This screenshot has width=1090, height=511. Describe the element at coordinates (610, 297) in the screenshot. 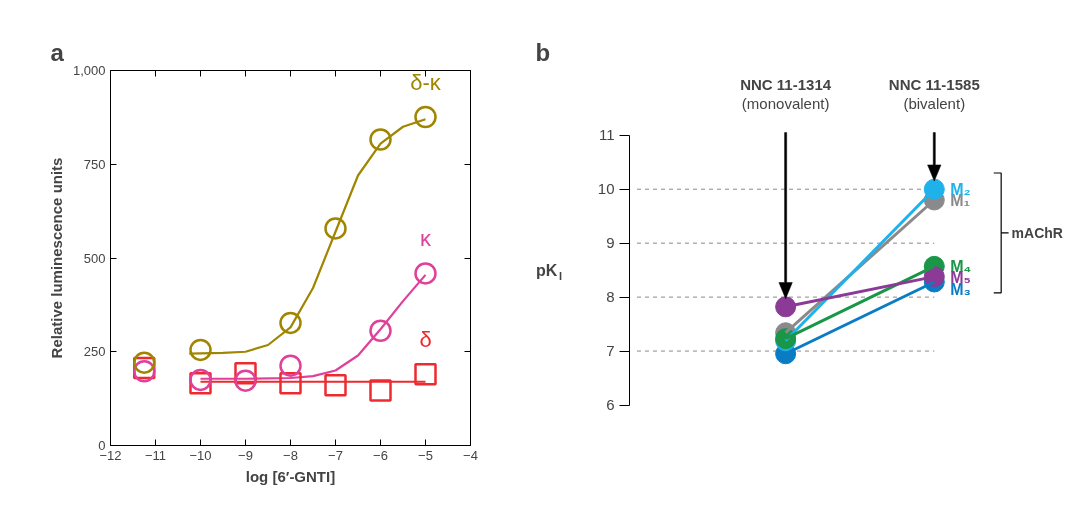

I see `y-tick-label: 8` at that location.